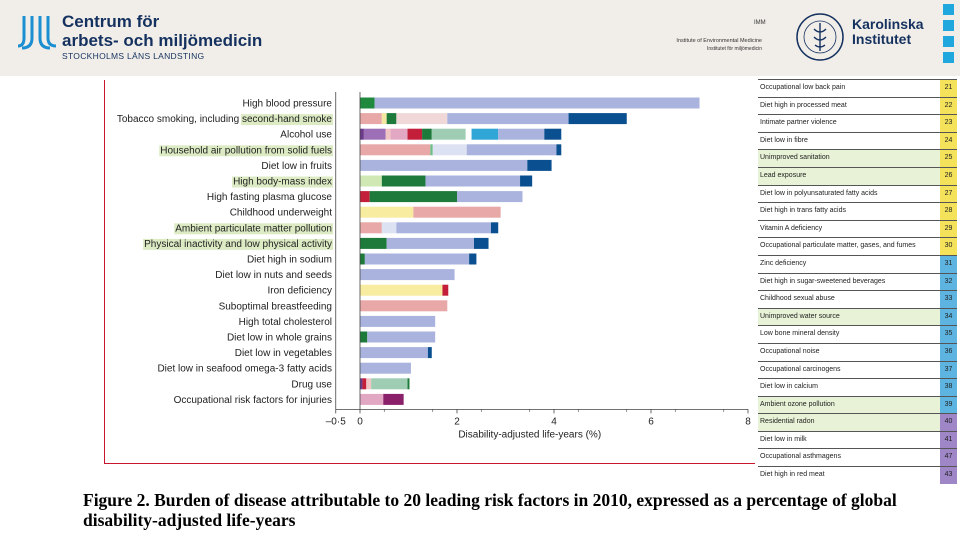 The image size is (960, 538). What do you see at coordinates (719, 41) in the screenshot?
I see `imm-name-en: Institute of Environmental Medicine` at bounding box center [719, 41].